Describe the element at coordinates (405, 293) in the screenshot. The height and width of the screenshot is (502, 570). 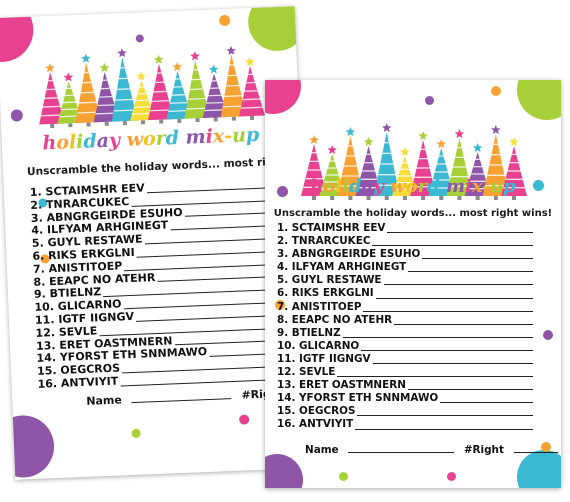
I see `word-item: 6. RIKS ERKGLNI` at that location.